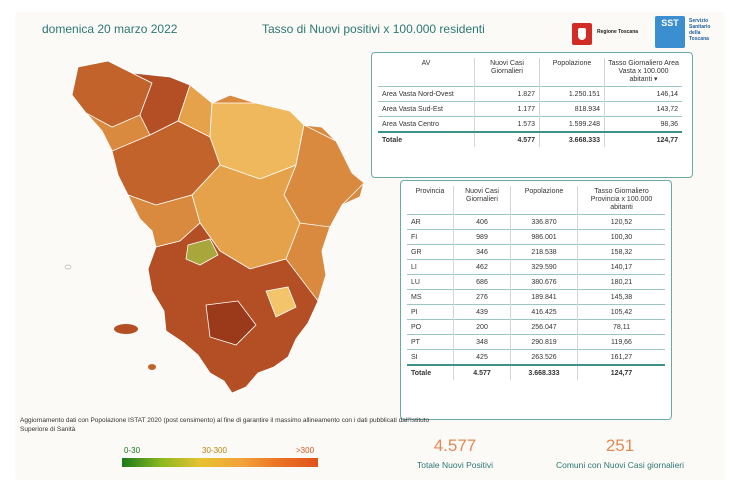 Image resolution: width=741 pixels, height=486 pixels. Describe the element at coordinates (621, 237) in the screenshot. I see `table-cell: 100,30` at that location.